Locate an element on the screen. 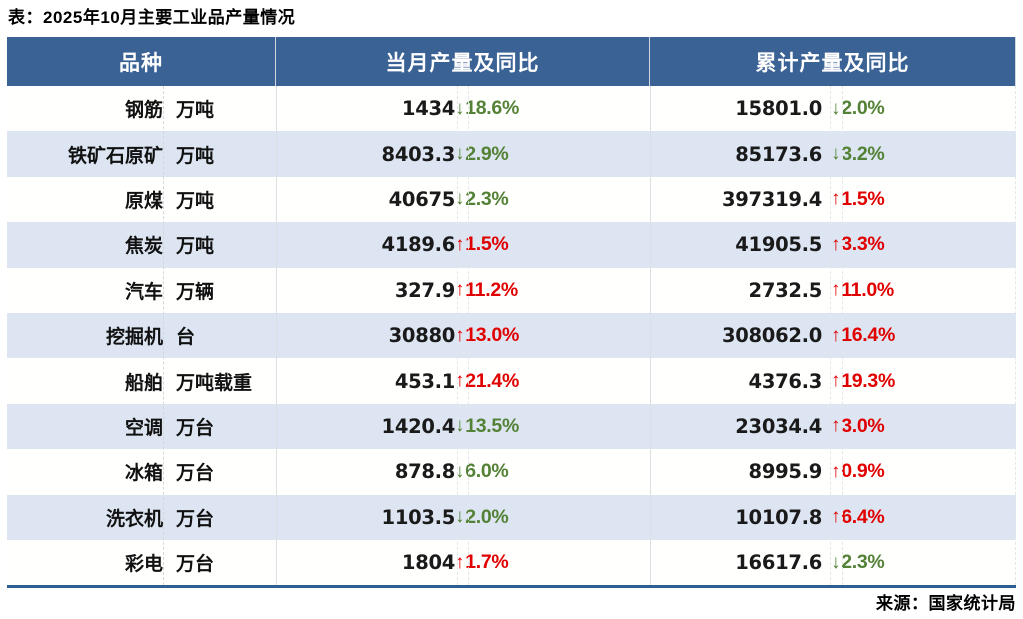  table-row: 钢筋 万吨 1434 ↓ 18.6% 15801.0 ↓ 2.0% is located at coordinates (511, 109).